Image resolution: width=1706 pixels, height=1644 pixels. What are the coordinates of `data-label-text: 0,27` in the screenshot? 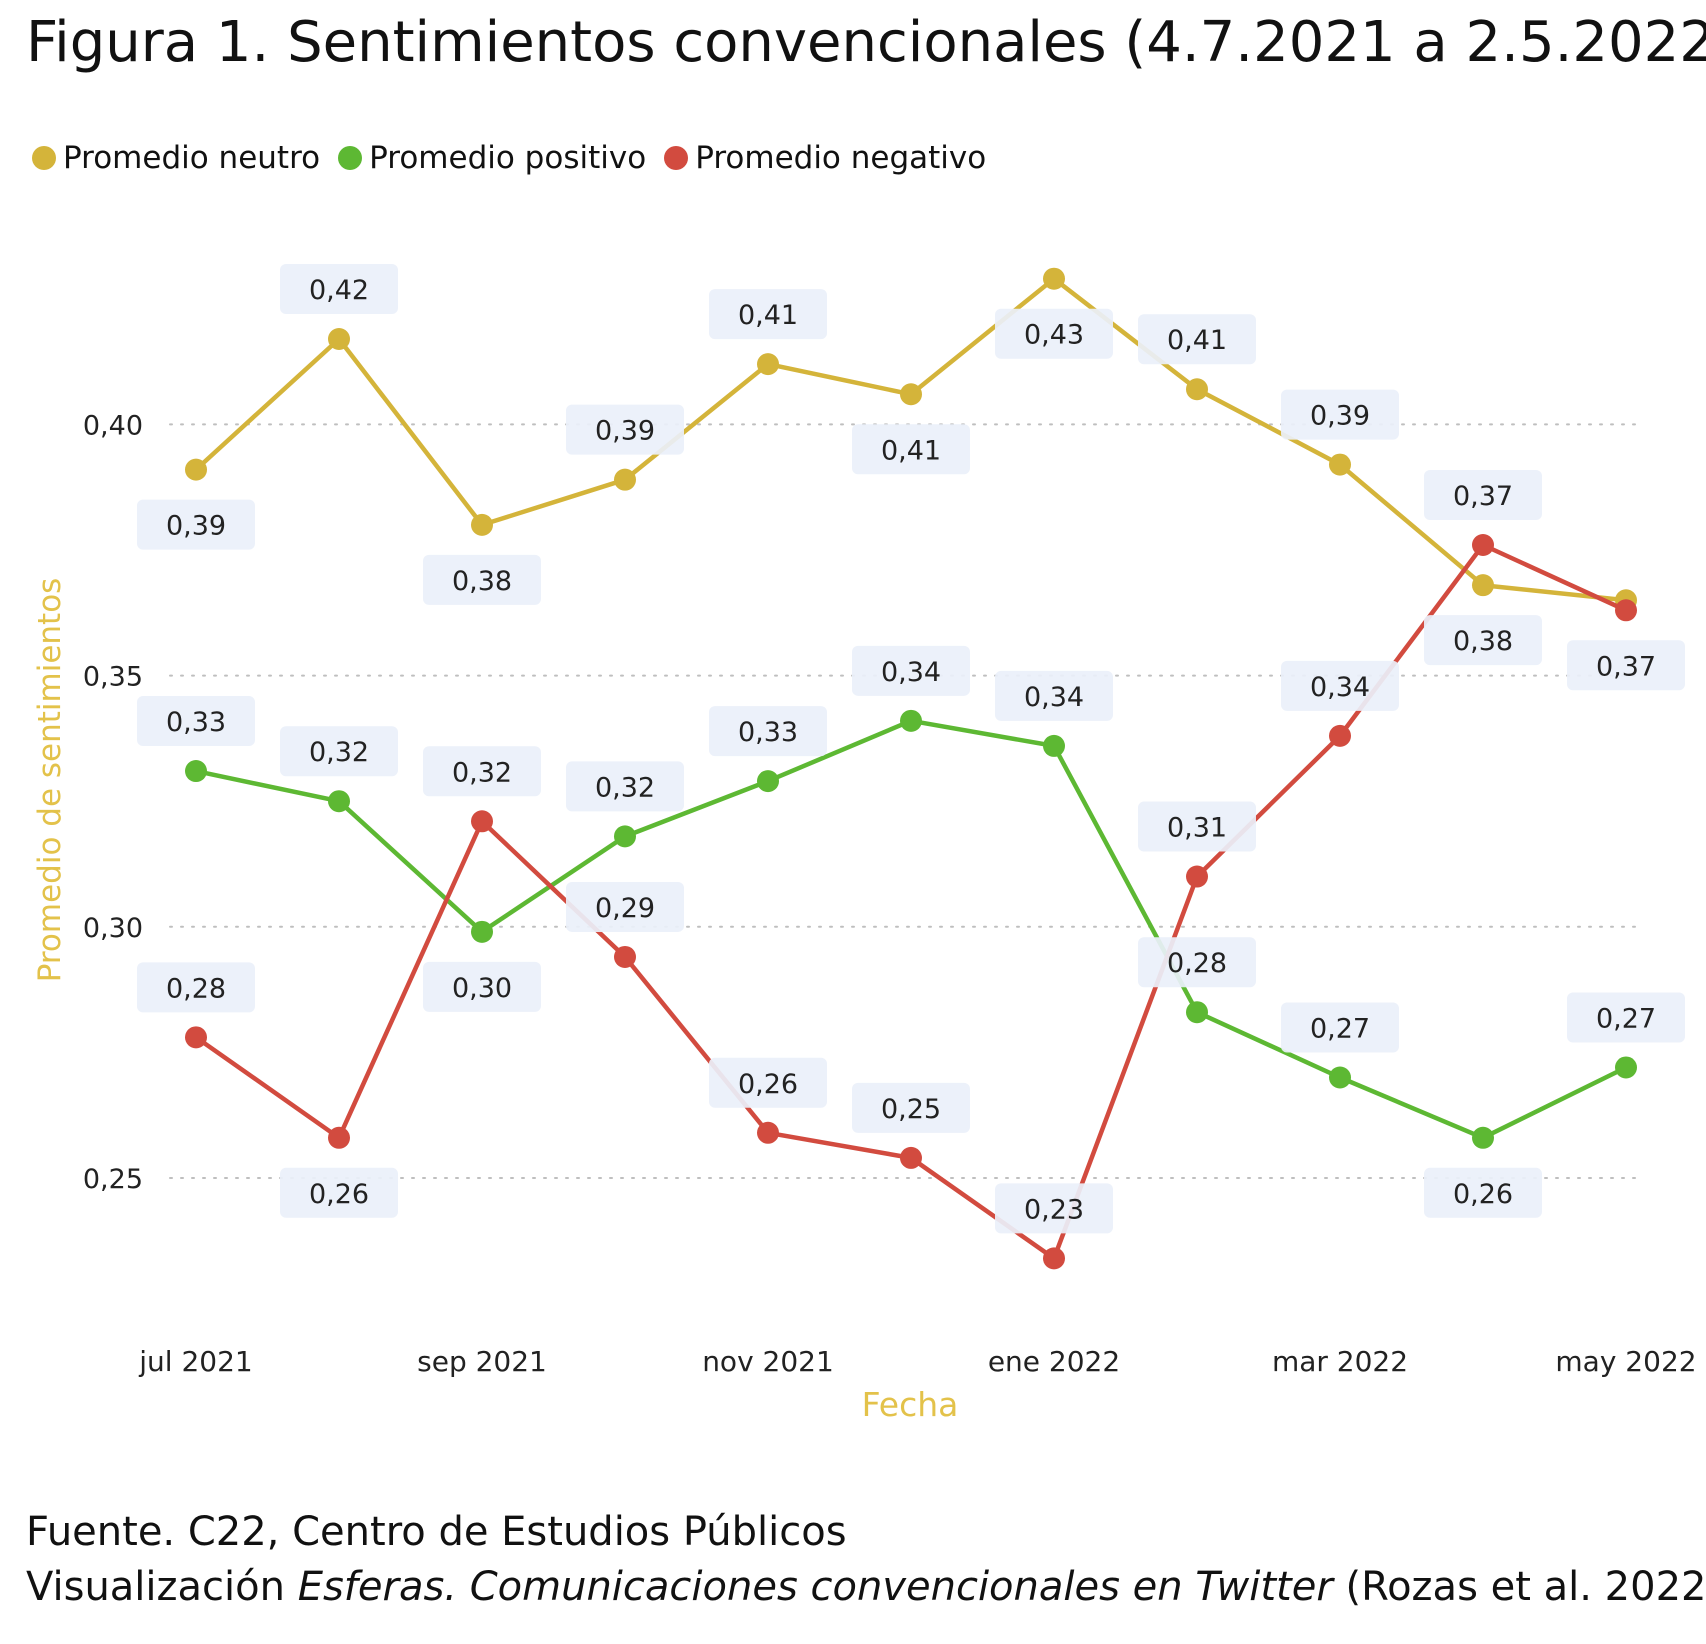 It's located at (1340, 1029).